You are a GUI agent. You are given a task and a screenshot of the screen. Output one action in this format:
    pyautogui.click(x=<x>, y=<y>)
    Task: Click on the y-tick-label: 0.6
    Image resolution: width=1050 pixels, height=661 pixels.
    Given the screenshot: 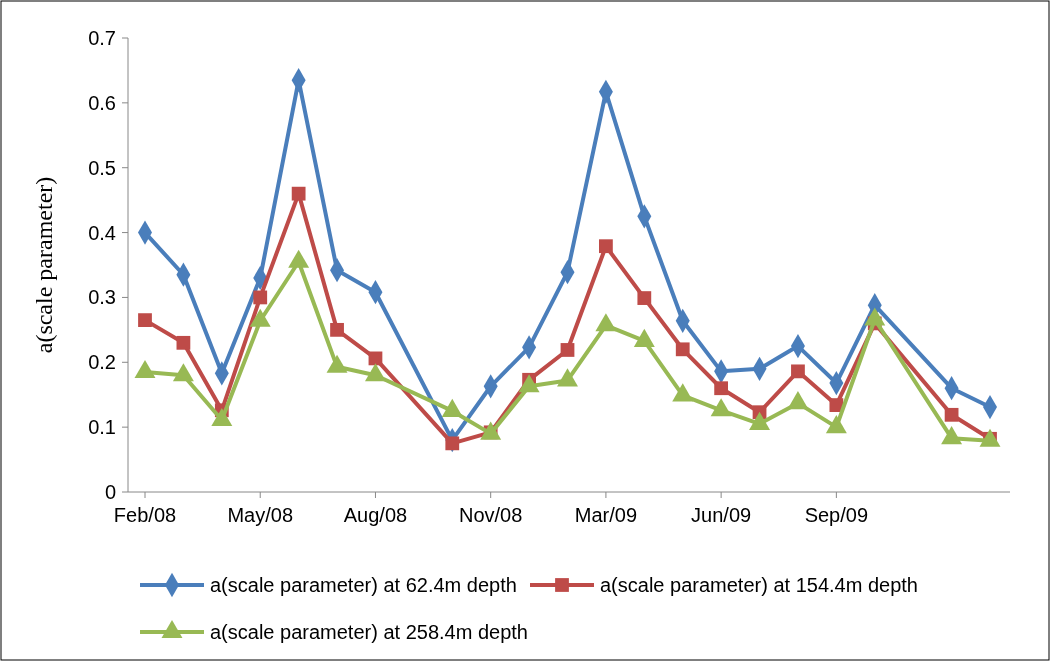 What is the action you would take?
    pyautogui.click(x=102, y=102)
    